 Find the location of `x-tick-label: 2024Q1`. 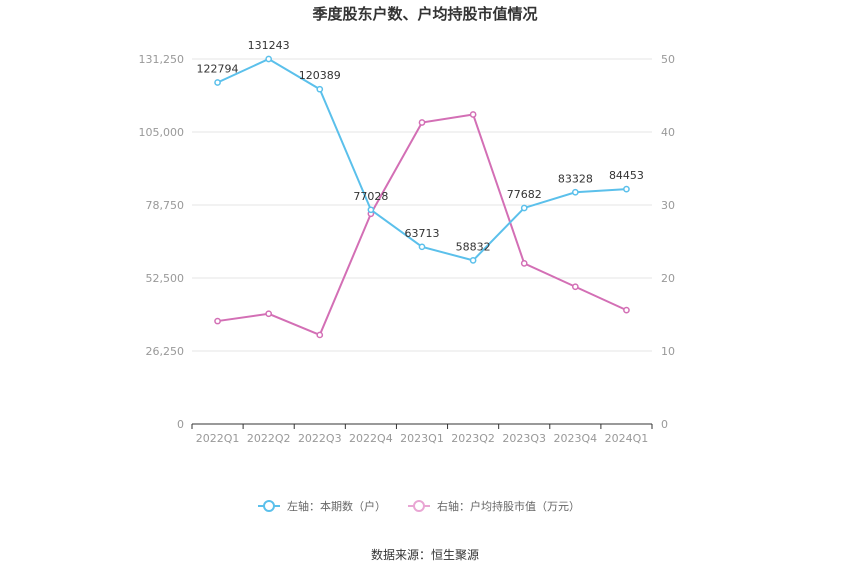

x-tick-label: 2024Q1 is located at coordinates (627, 438).